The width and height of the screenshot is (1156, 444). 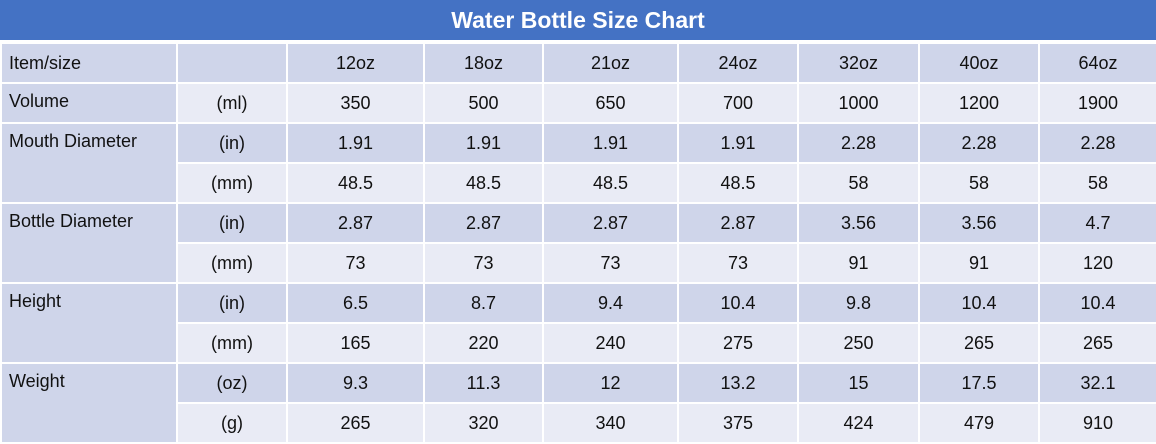 What do you see at coordinates (738, 63) in the screenshot?
I see `header-size: 24oz` at bounding box center [738, 63].